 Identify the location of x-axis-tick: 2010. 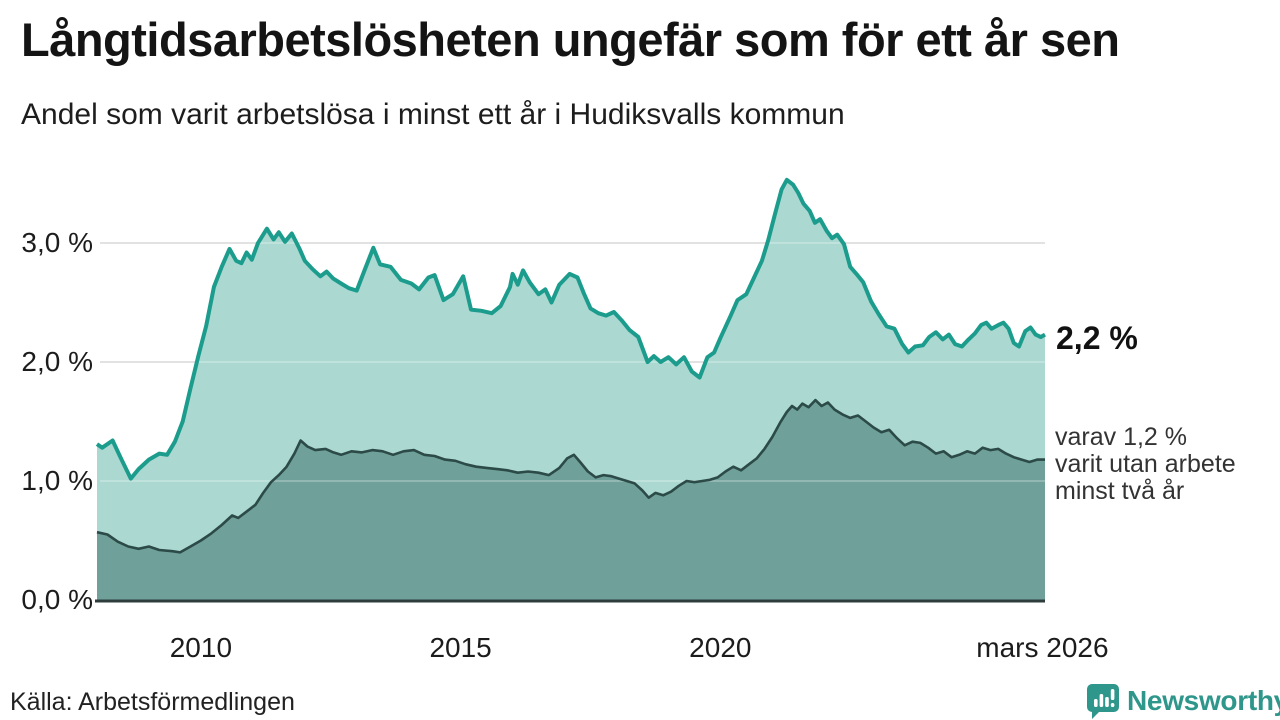
(201, 647).